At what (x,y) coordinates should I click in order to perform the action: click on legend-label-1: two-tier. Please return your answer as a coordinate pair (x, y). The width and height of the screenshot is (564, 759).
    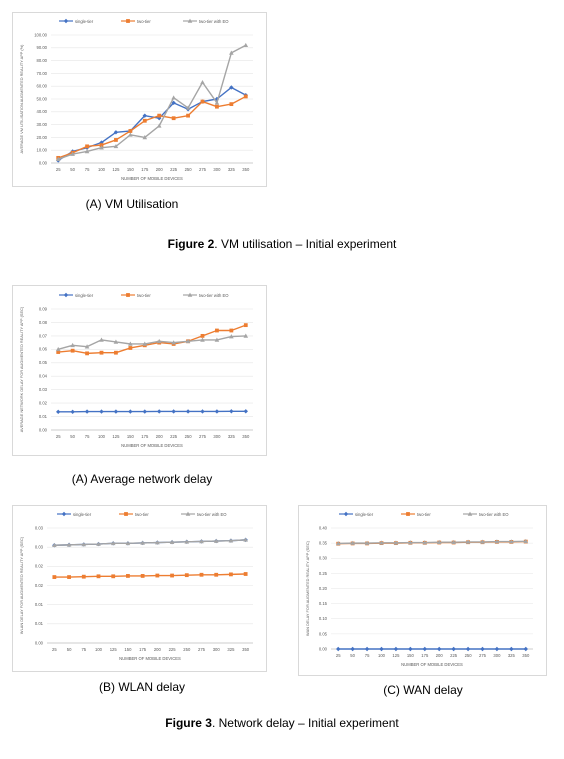
    Looking at the image, I should click on (144, 21).